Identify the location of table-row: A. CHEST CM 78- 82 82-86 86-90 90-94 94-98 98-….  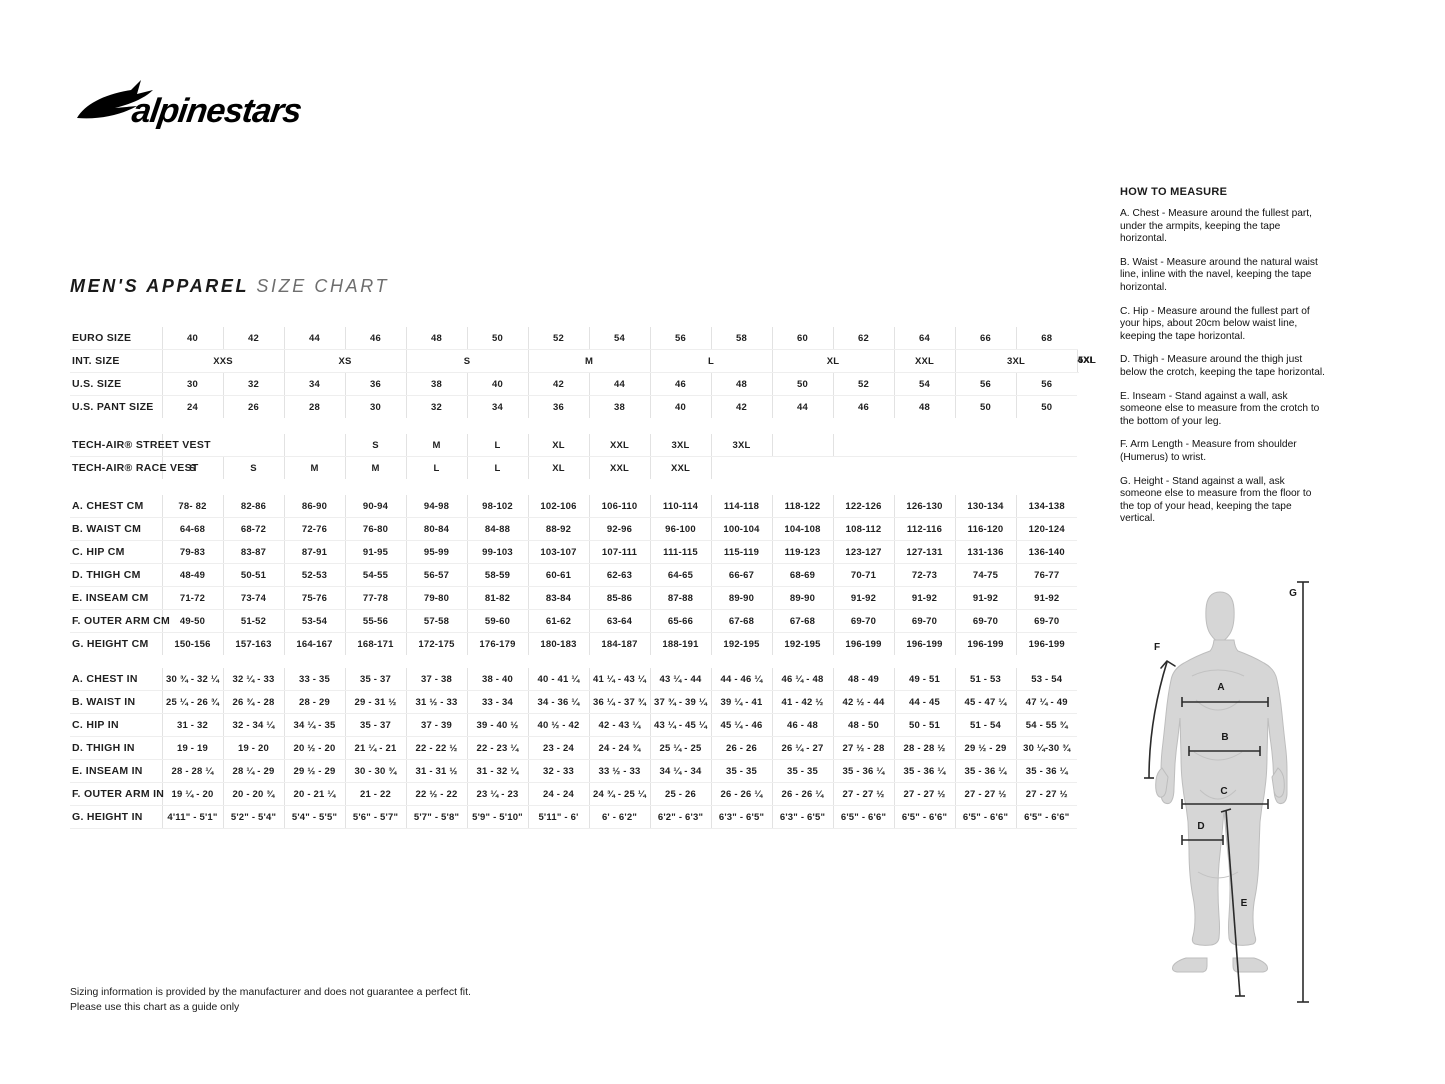
(574, 506).